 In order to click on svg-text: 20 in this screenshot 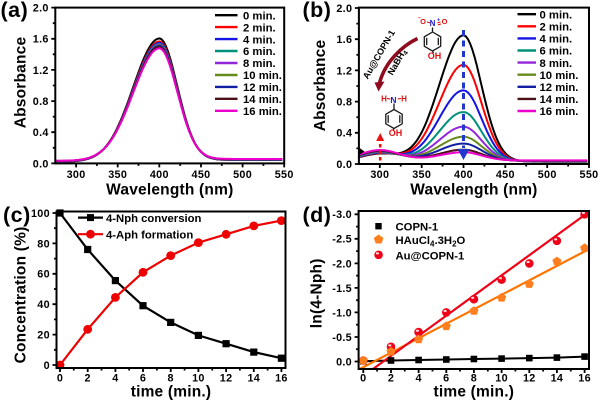, I will do `click(43, 336)`.